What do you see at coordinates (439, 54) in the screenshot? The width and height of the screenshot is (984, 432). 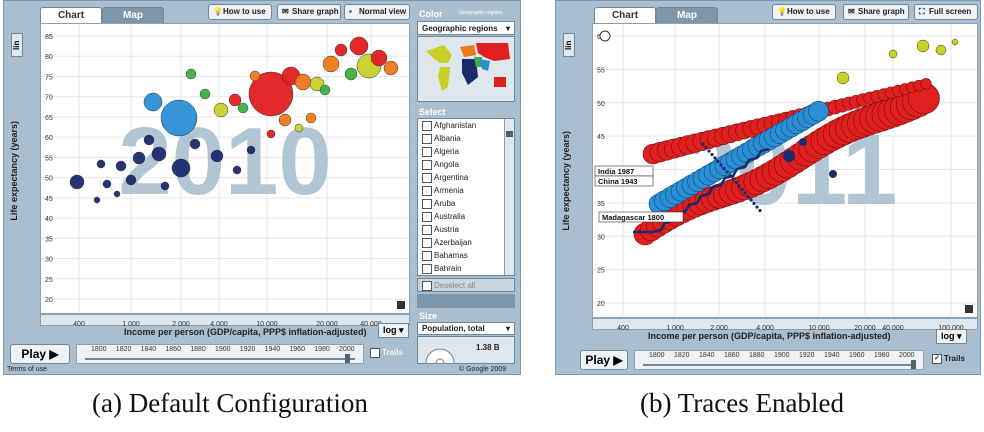 I see `map-americas-north` at bounding box center [439, 54].